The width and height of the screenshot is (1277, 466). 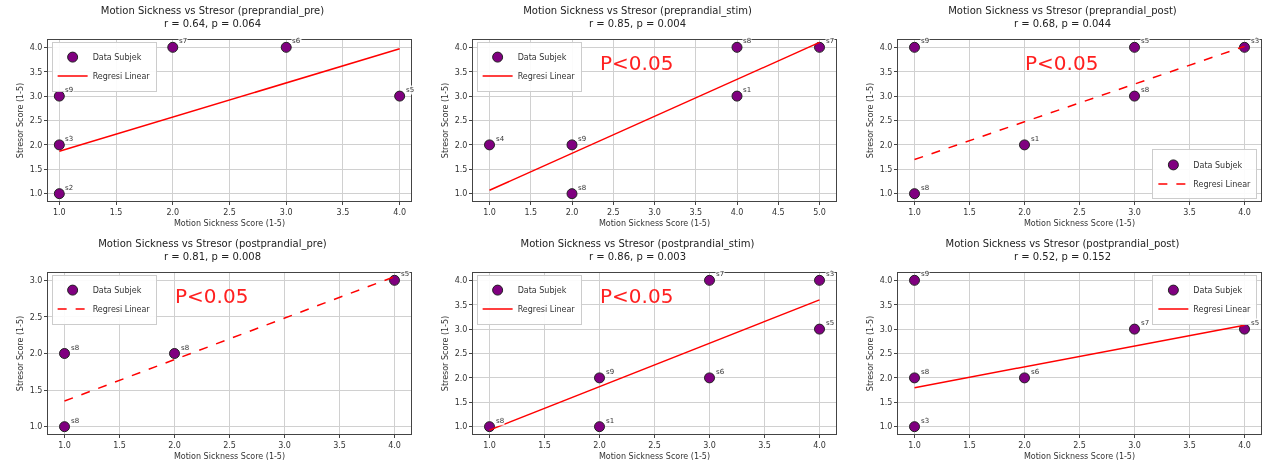 I want to click on chart-subtitle: r = 0.85, p = 0.004, so click(x=637, y=23).